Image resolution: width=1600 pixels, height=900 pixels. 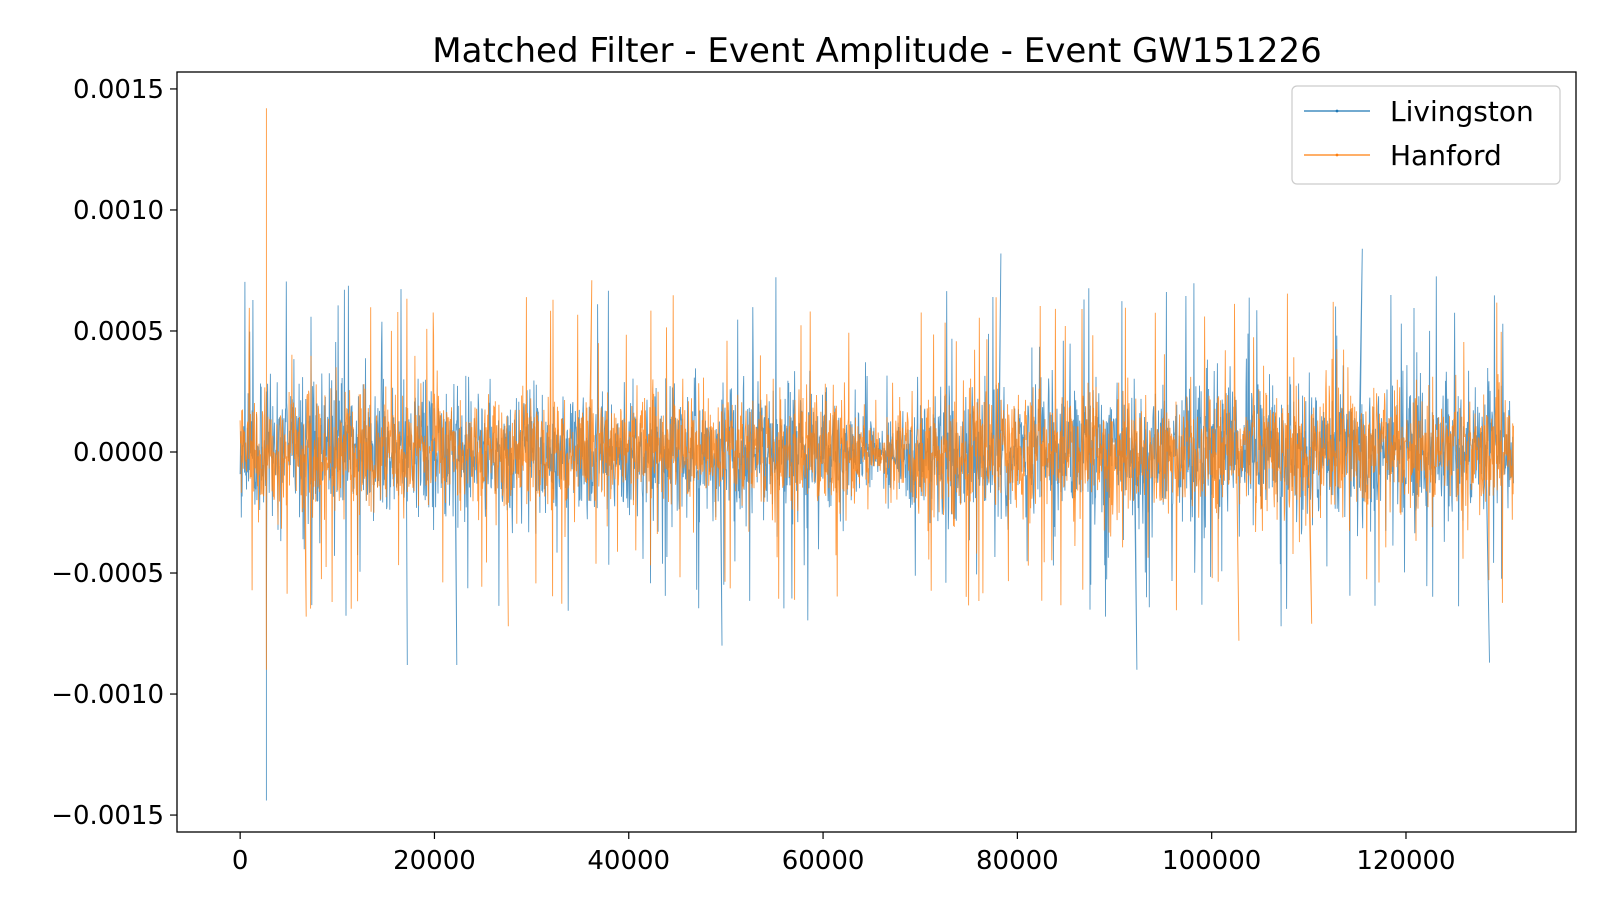 I want to click on y-tick-label: 0.0005, so click(x=118, y=332).